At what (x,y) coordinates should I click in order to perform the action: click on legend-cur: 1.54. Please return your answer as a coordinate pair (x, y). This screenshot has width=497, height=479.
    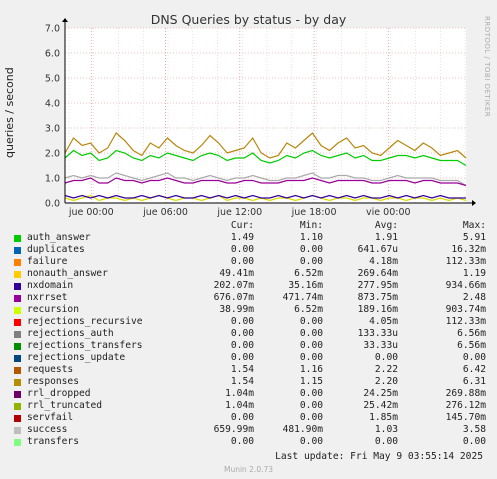
    Looking at the image, I should click on (242, 369).